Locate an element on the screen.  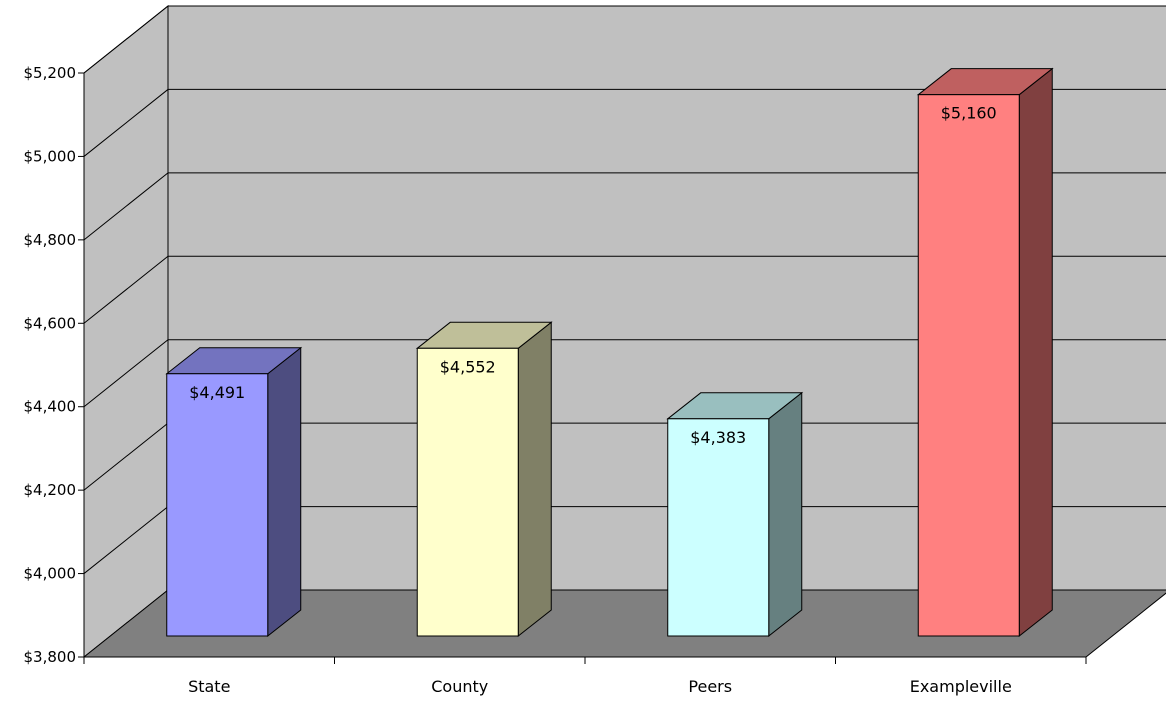
y-tick-label: $5,200 is located at coordinates (50, 73).